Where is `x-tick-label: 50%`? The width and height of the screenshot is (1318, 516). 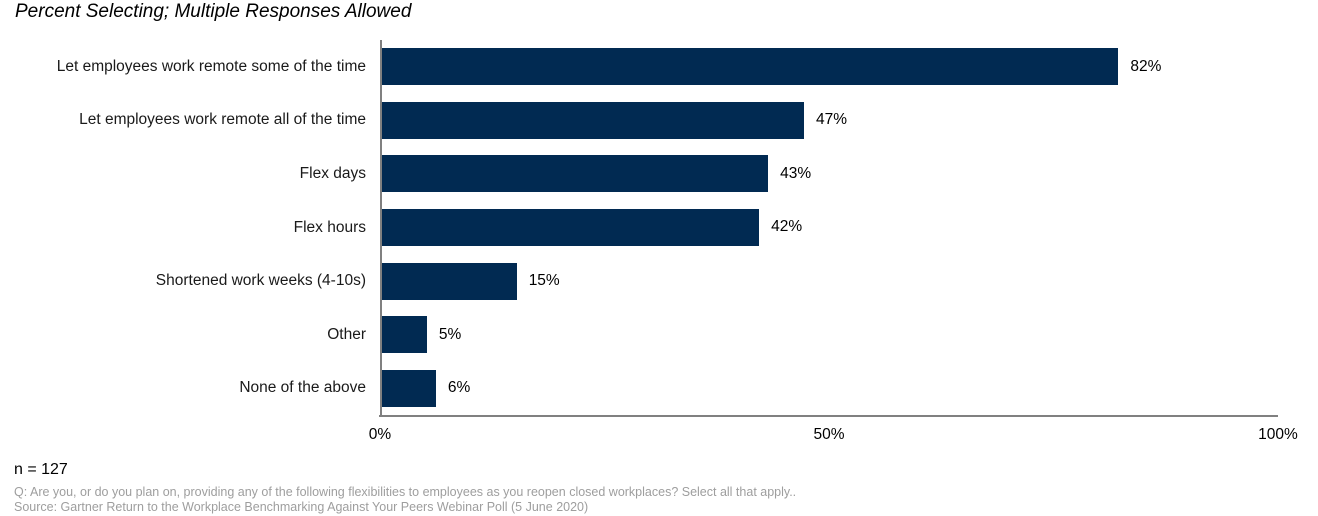
x-tick-label: 50% is located at coordinates (829, 434).